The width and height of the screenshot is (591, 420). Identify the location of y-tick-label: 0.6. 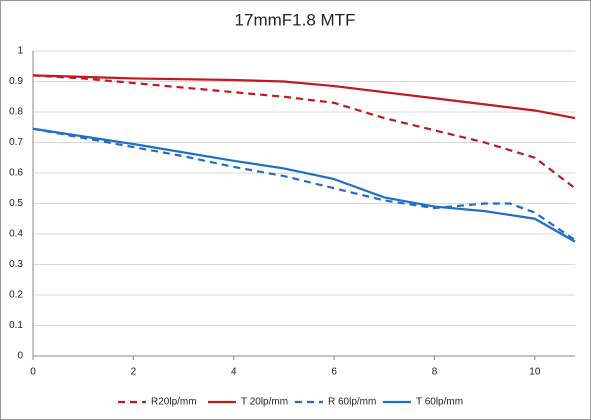
(16, 173).